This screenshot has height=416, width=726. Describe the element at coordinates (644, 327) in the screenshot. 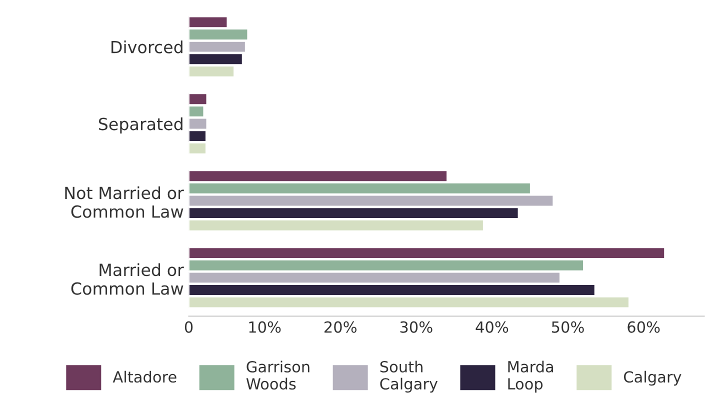

I see `x-tick-label: 60%` at that location.